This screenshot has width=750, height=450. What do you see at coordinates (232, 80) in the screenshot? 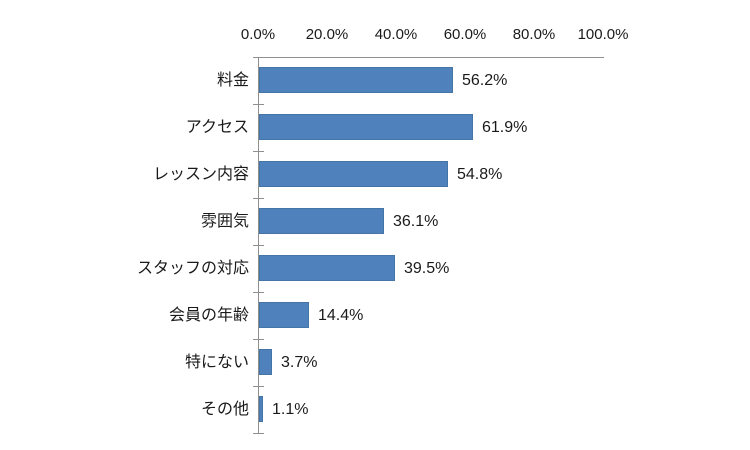
I see `category-label: 料金` at bounding box center [232, 80].